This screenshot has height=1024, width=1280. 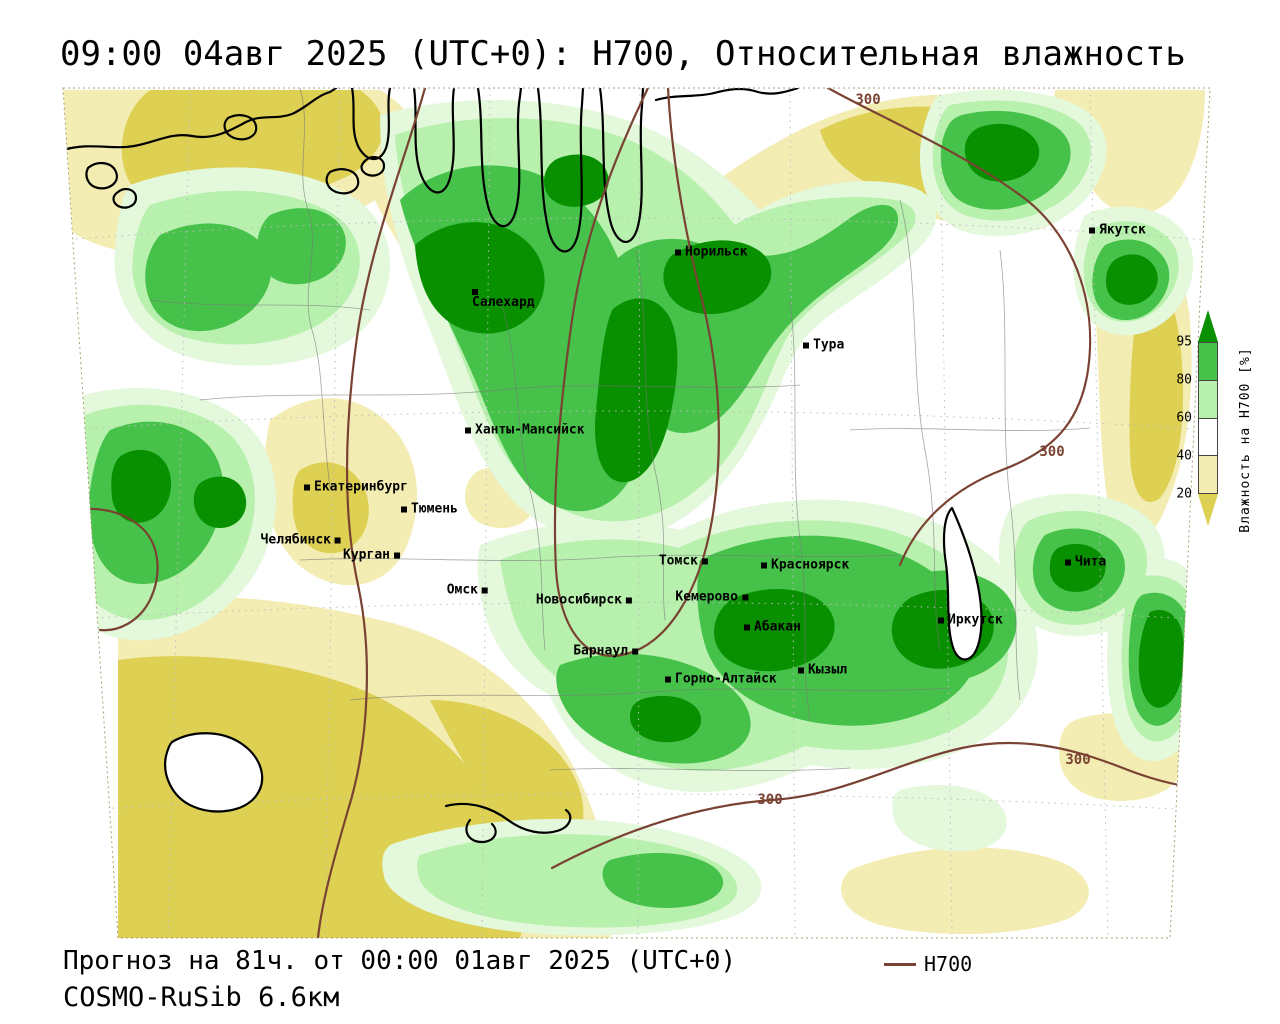 What do you see at coordinates (1184, 456) in the screenshot?
I see `colorbar-tick-40: 40` at bounding box center [1184, 456].